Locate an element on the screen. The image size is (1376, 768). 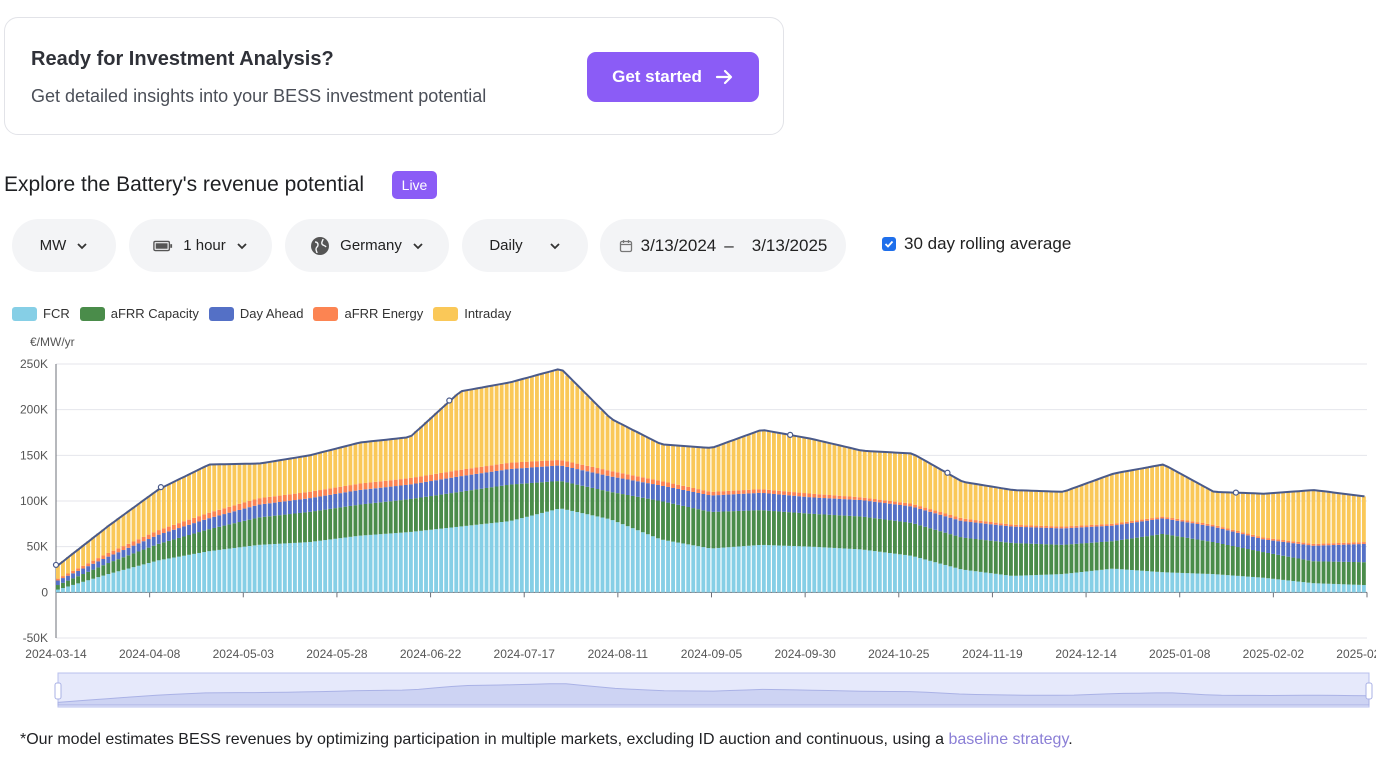
baseline-strategy-link: baseline strategy is located at coordinates (1008, 739).